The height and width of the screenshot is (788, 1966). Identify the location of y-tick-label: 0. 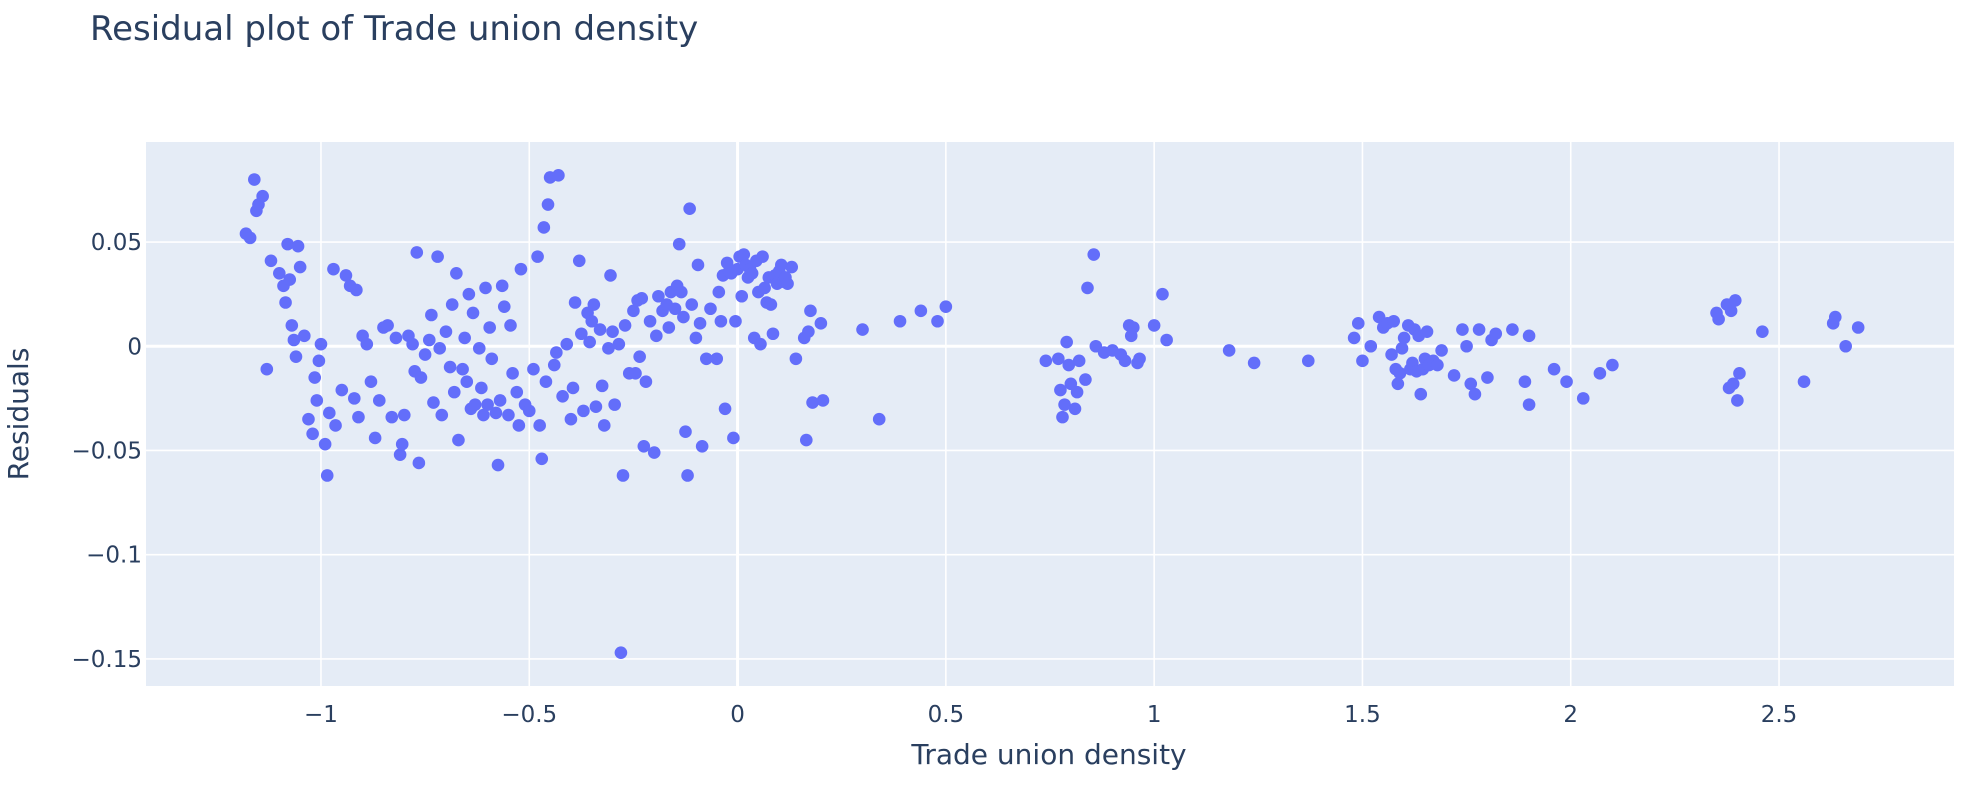
(134, 347).